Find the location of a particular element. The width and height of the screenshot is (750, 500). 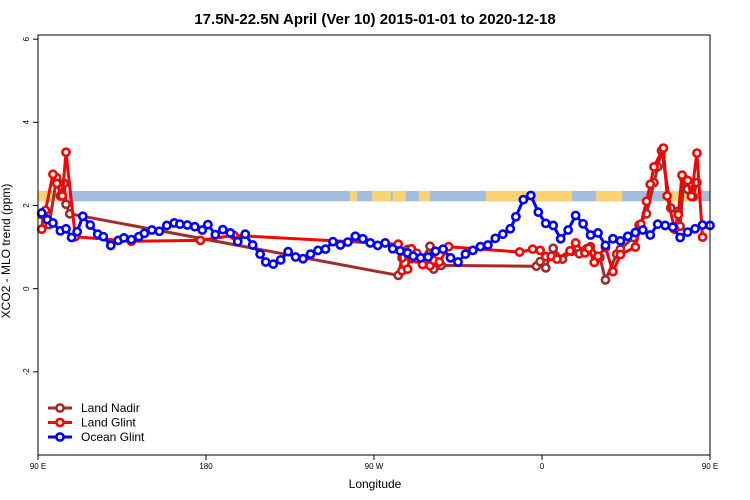

y-tick-label: -2 is located at coordinates (26, 372).